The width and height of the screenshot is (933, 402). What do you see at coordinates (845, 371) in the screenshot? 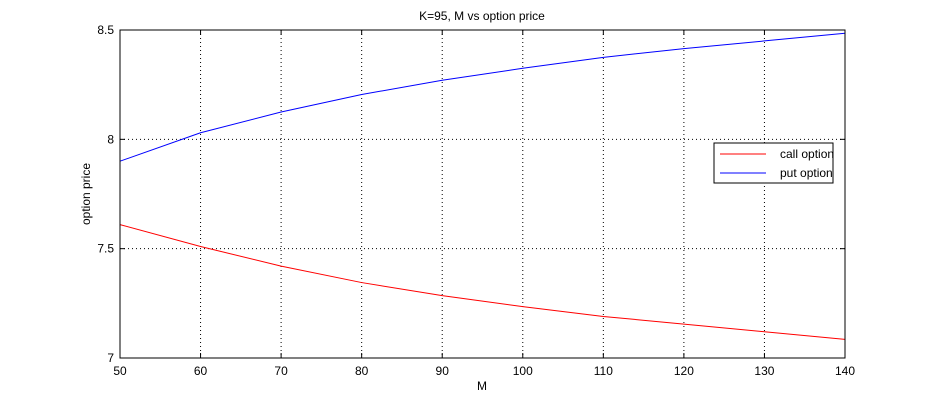
I see `x-tick-label: 140` at bounding box center [845, 371].